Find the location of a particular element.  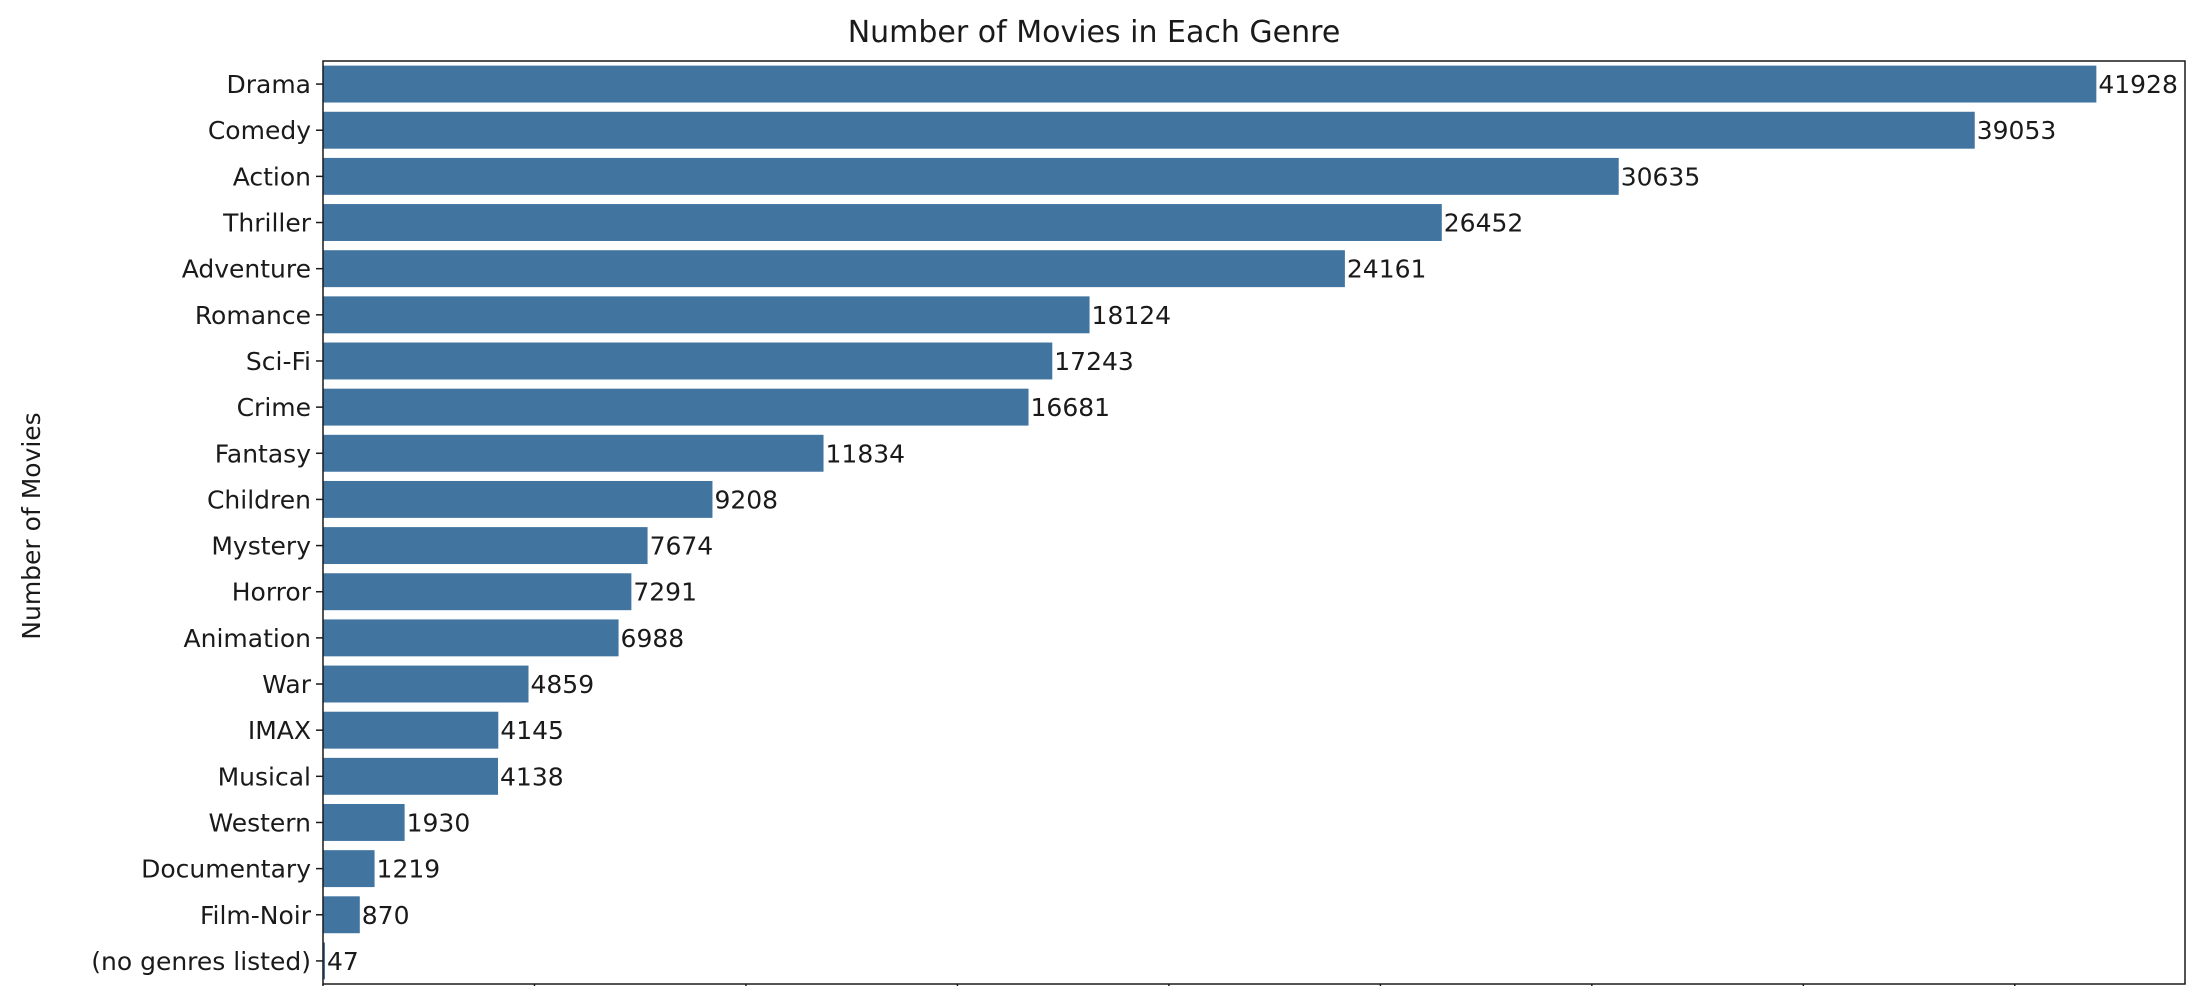

data-label: 24161 is located at coordinates (1387, 269).